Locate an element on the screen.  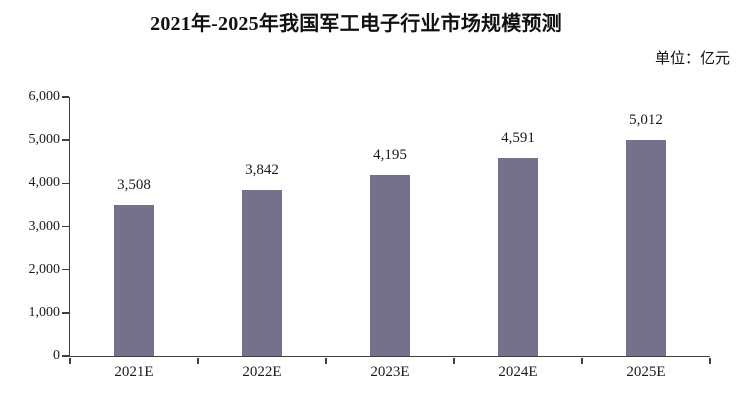
bar-value-label: 4,591 is located at coordinates (518, 137).